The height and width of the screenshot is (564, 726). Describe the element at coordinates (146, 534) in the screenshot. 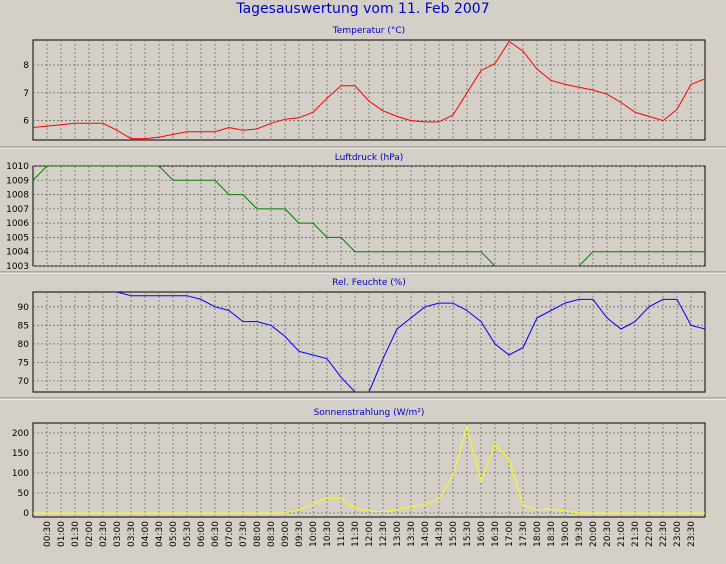

I see `x-tick-label: 04:00` at that location.